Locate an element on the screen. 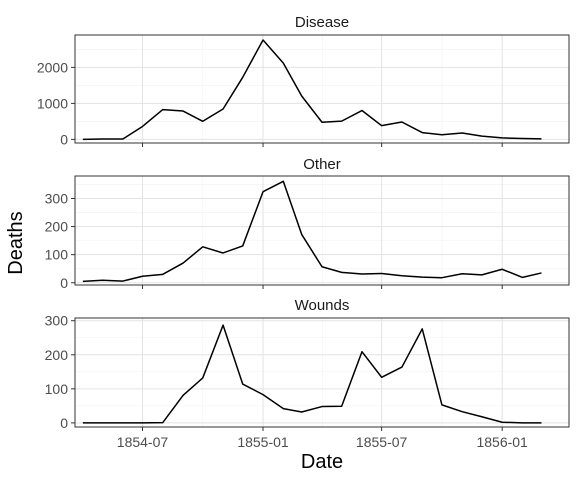 This screenshot has height=485, width=576. x-tick-label: 1854-07 is located at coordinates (143, 442).